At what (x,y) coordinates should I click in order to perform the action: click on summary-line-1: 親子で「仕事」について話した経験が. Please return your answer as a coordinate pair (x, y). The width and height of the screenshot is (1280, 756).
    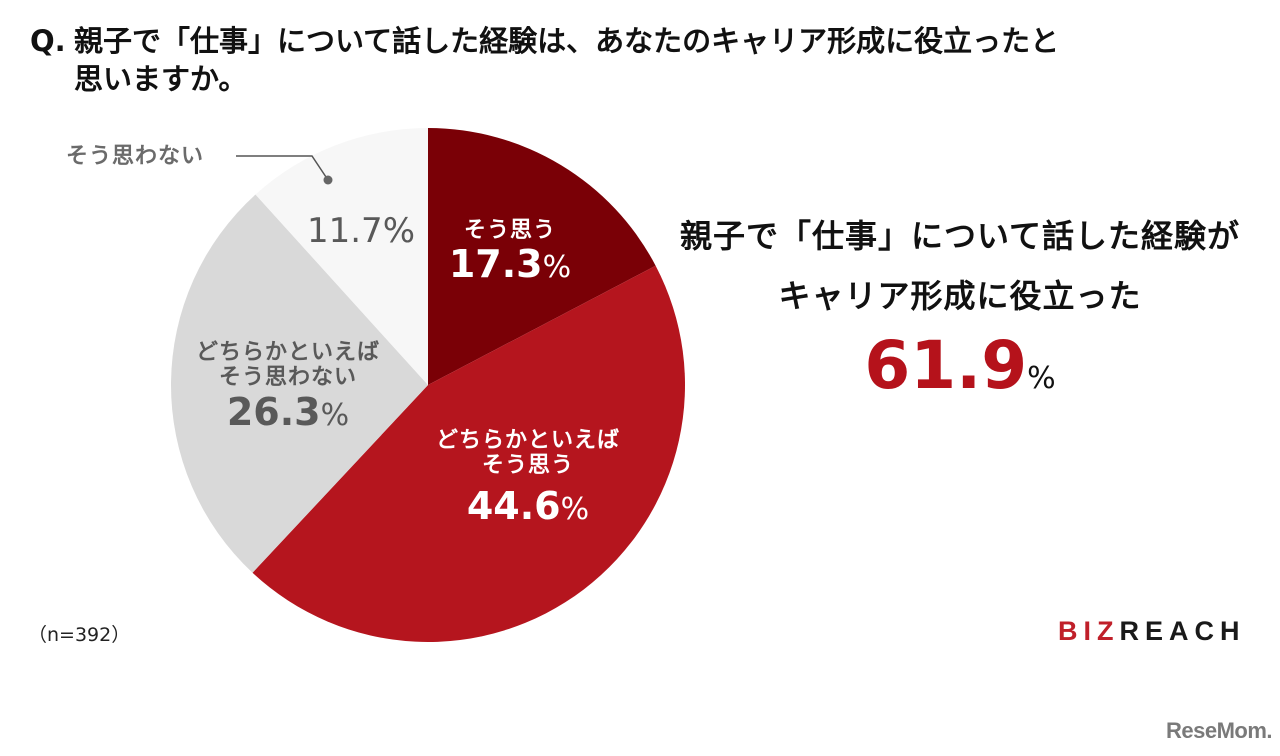
    Looking at the image, I should click on (960, 236).